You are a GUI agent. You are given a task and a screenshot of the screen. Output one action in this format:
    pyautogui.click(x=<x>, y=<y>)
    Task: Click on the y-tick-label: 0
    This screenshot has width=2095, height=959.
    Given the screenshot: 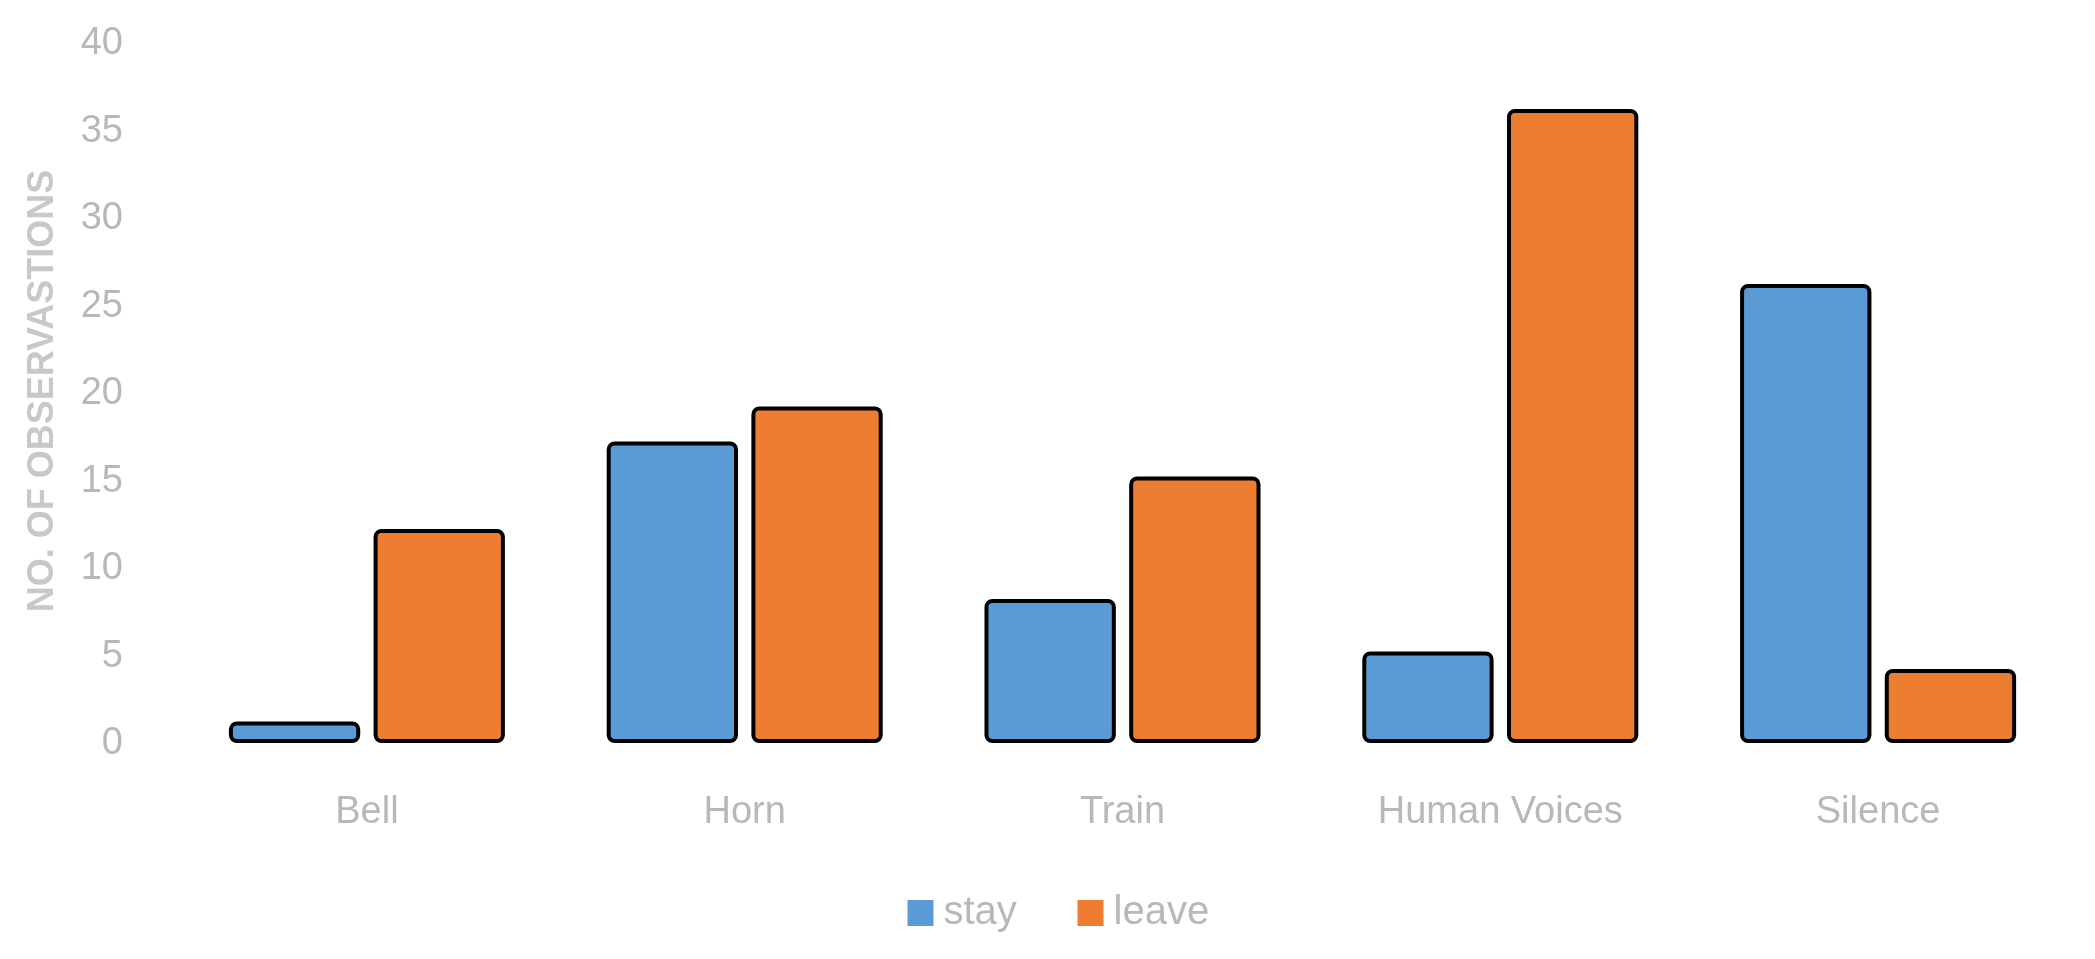 What is the action you would take?
    pyautogui.click(x=112, y=741)
    